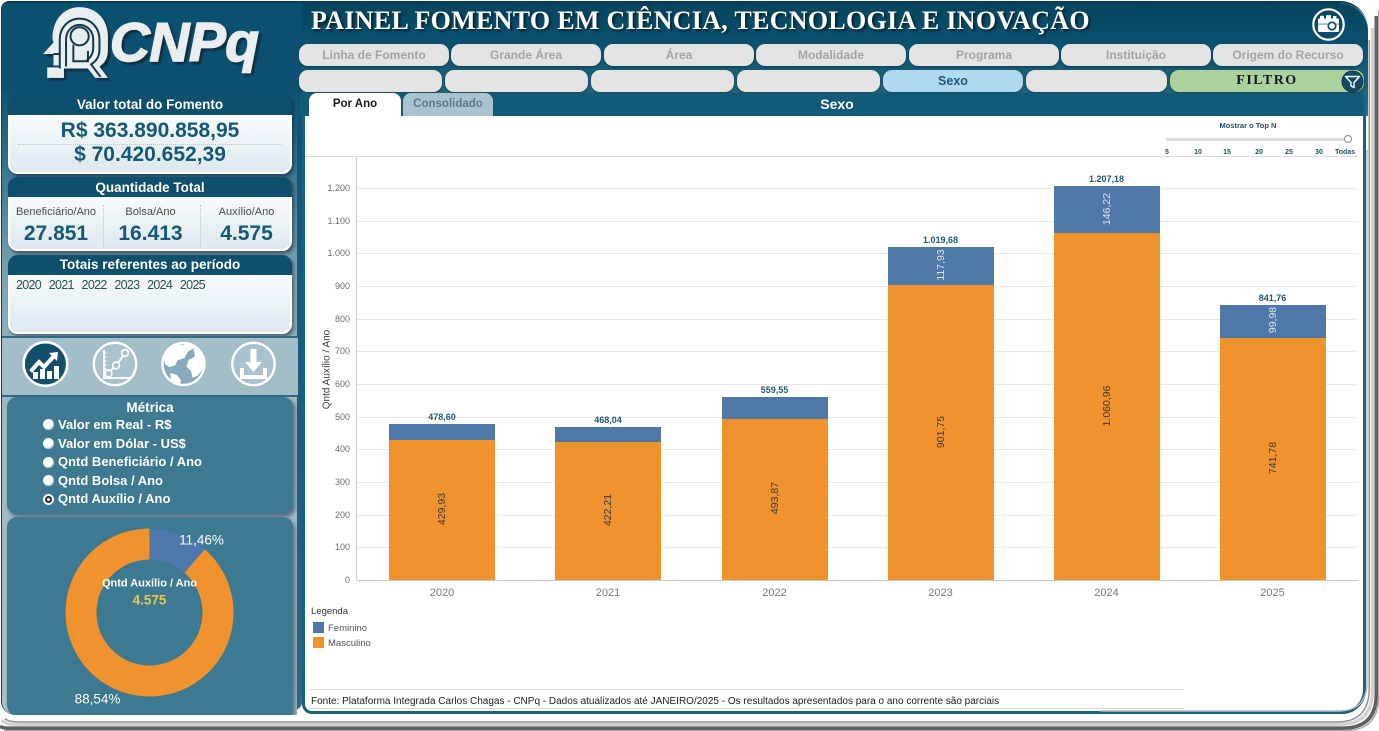 The height and width of the screenshot is (731, 1379). Describe the element at coordinates (184, 42) in the screenshot. I see `svg-text: CNPq` at that location.